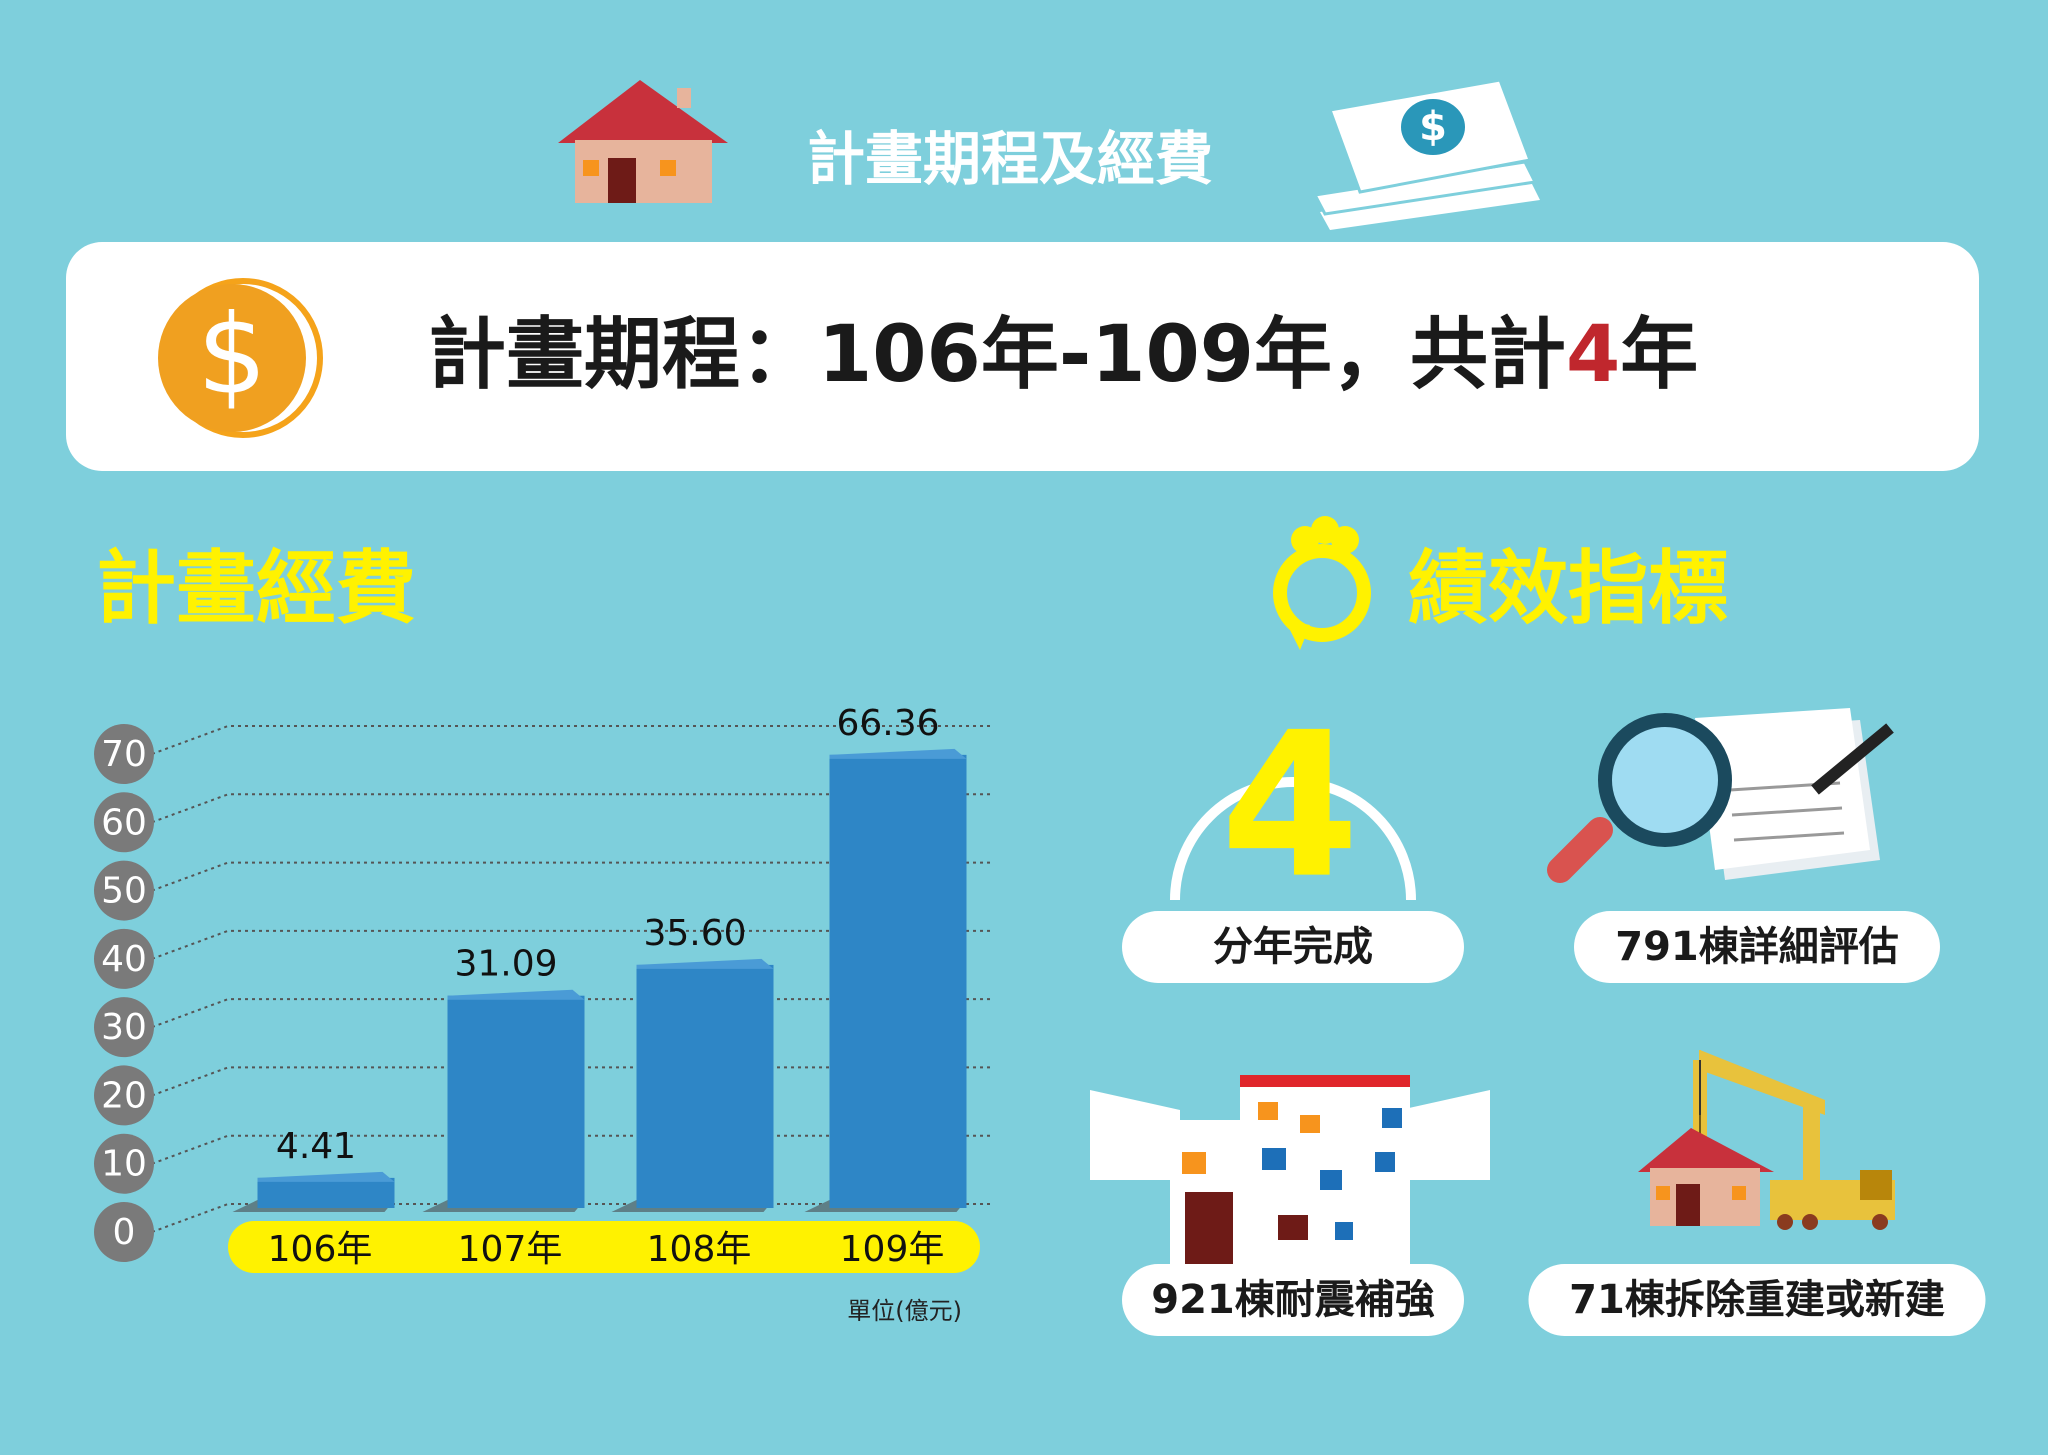 This screenshot has width=2048, height=1455. What do you see at coordinates (699, 1249) in the screenshot?
I see `x-tick-label: 108年` at bounding box center [699, 1249].